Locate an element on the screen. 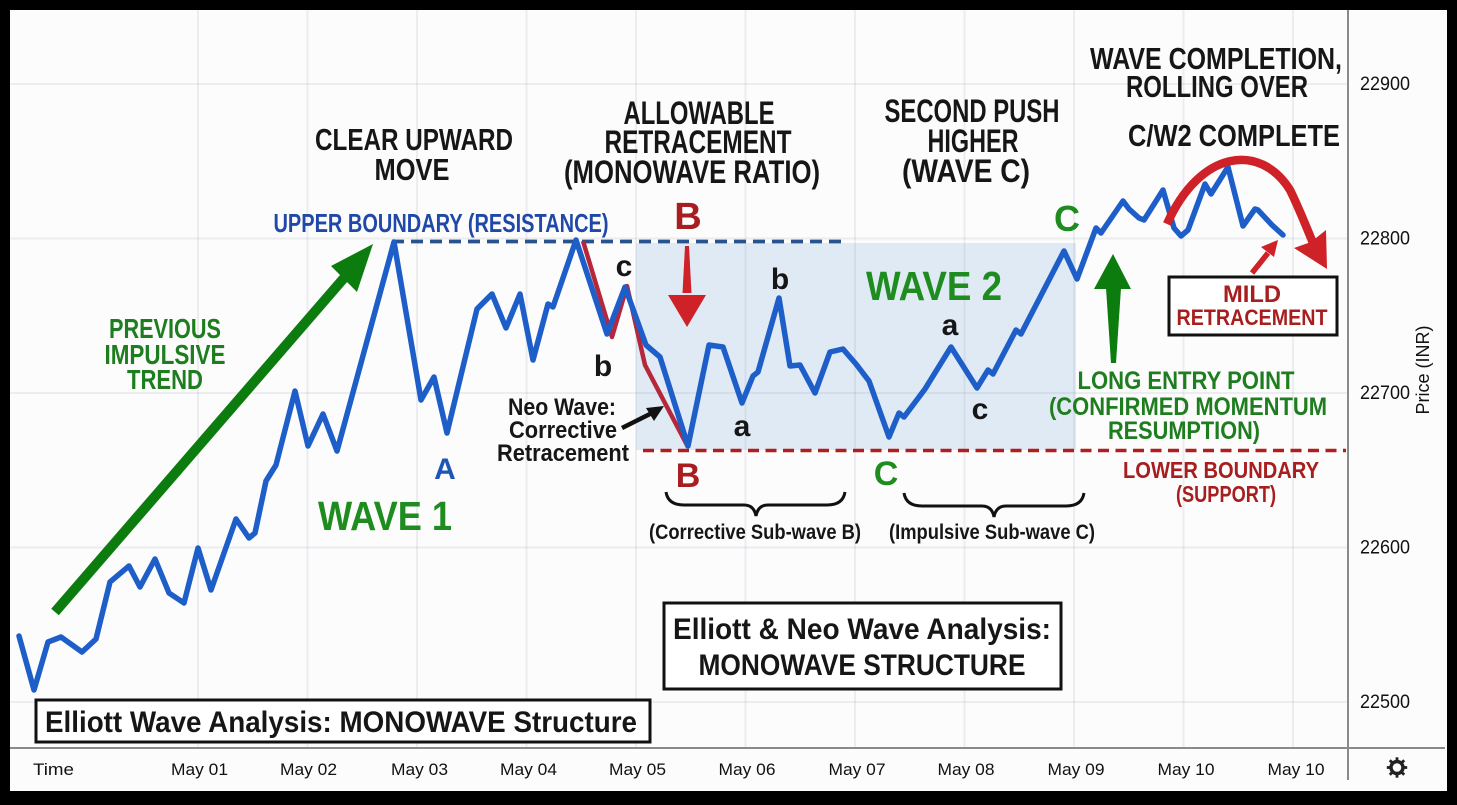 The height and width of the screenshot is (805, 1457). svg-text: May 03 is located at coordinates (419, 769).